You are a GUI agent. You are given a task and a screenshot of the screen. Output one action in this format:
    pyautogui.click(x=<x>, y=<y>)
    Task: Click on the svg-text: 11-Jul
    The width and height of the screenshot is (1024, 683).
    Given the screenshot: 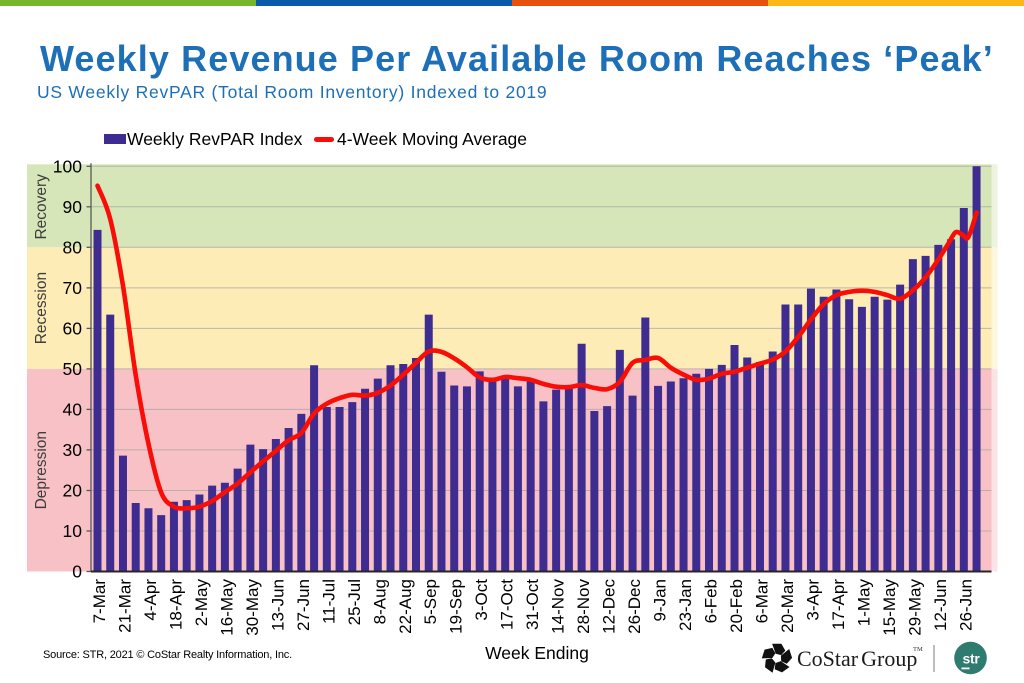 What is the action you would take?
    pyautogui.click(x=328, y=601)
    